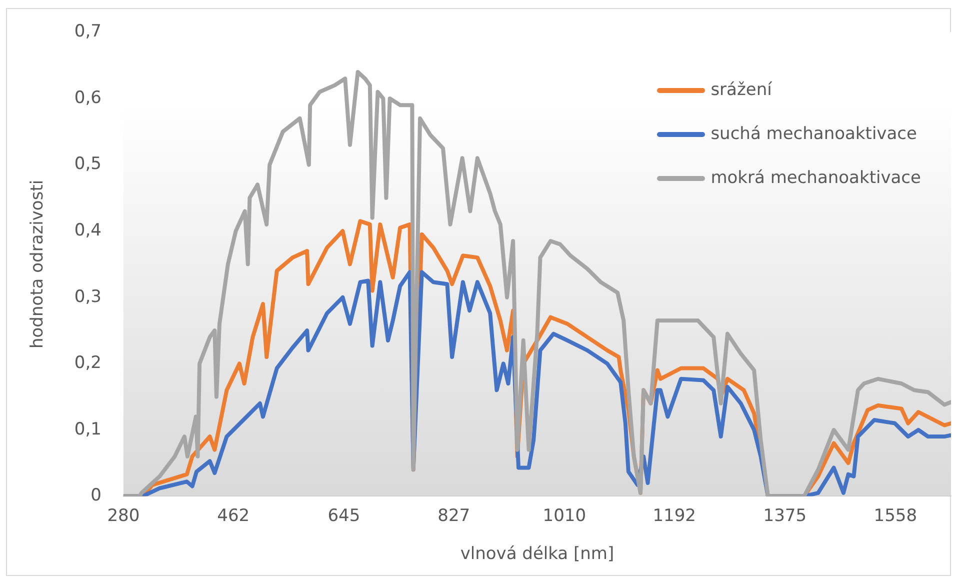  What do you see at coordinates (537, 554) in the screenshot?
I see `x-axis-title: vlnová délka [nm]` at bounding box center [537, 554].